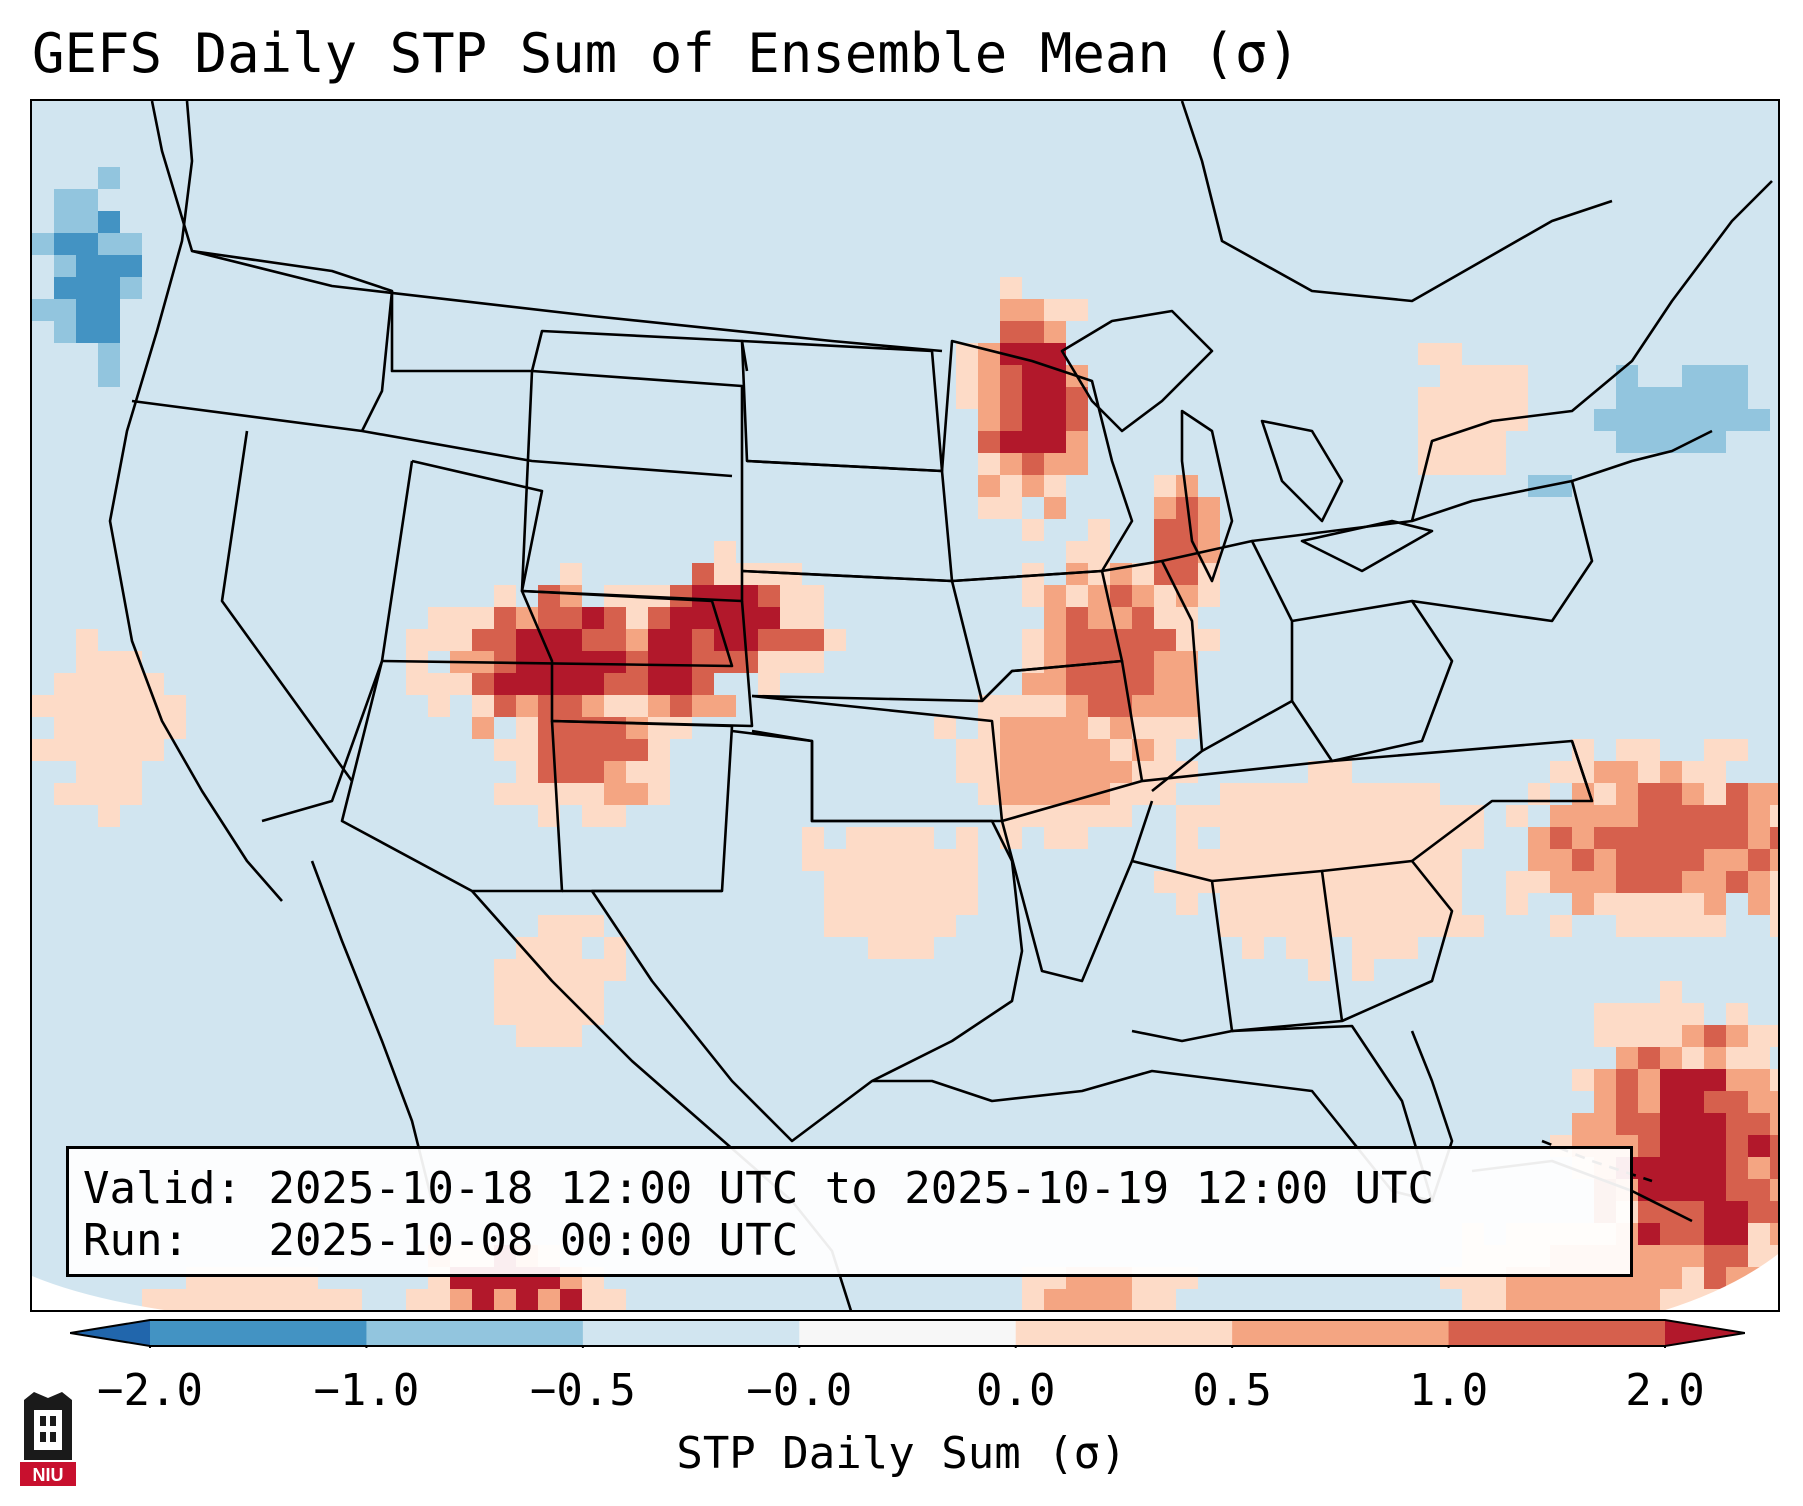 The width and height of the screenshot is (1803, 1506). Describe the element at coordinates (907, 1333) in the screenshot. I see `colorbar` at that location.